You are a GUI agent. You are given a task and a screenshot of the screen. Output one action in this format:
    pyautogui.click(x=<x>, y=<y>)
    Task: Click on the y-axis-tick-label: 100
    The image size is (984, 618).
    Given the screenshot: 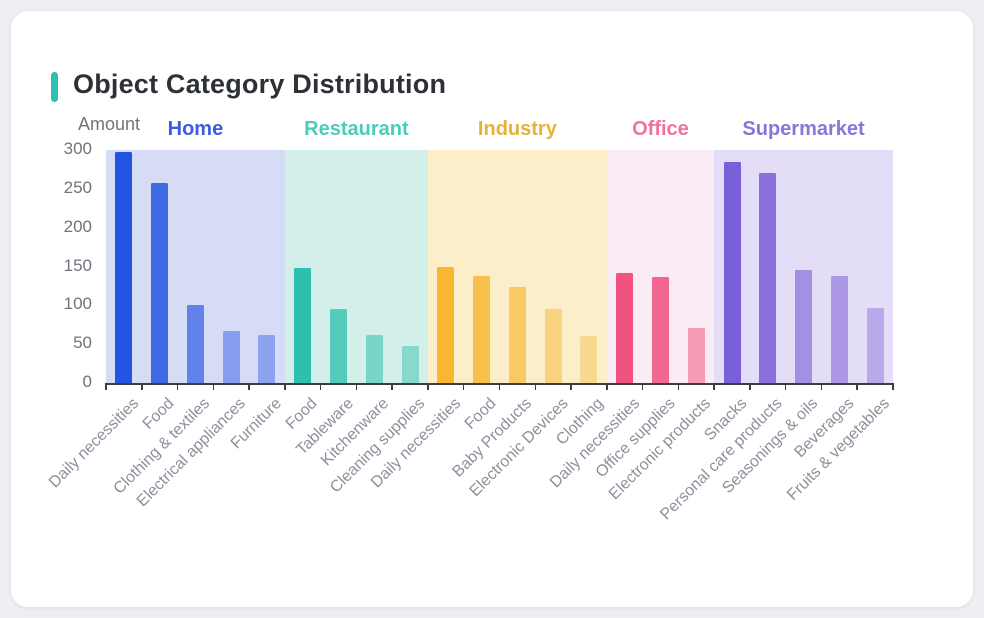 What is the action you would take?
    pyautogui.click(x=77, y=304)
    